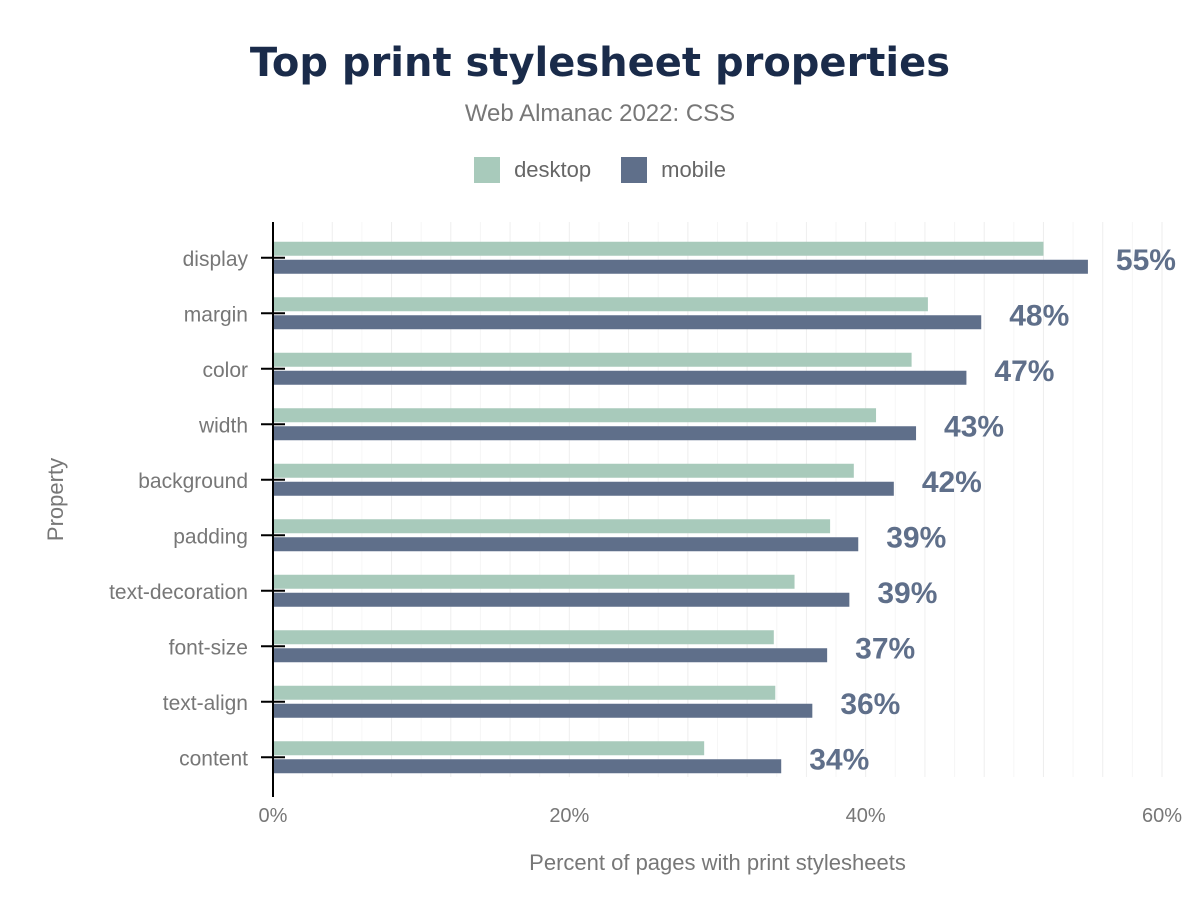 The height and width of the screenshot is (910, 1200). I want to click on x-tick-label: 40%, so click(866, 816).